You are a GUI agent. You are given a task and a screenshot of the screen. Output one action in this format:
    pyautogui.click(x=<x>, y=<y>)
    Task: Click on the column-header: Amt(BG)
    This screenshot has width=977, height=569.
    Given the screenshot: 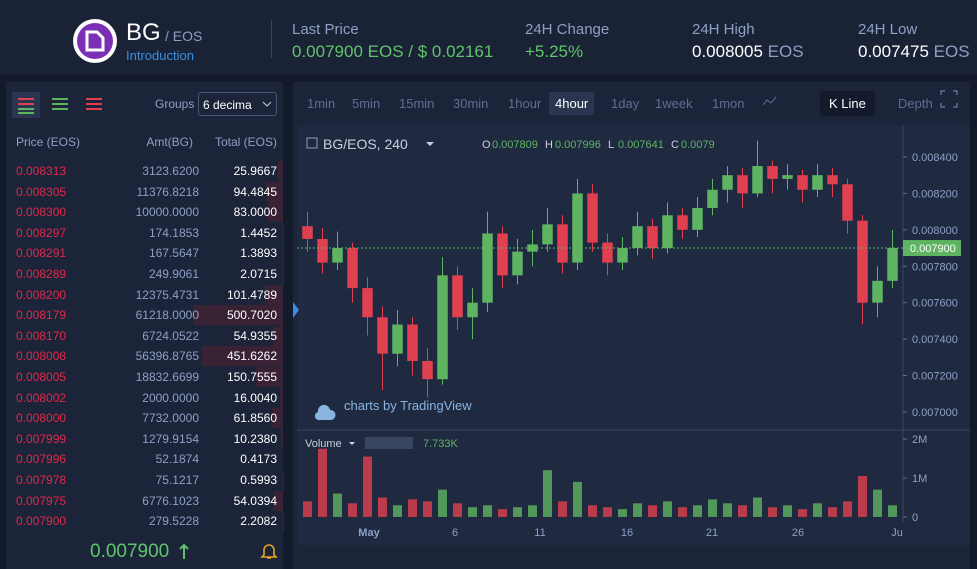 What is the action you would take?
    pyautogui.click(x=169, y=142)
    